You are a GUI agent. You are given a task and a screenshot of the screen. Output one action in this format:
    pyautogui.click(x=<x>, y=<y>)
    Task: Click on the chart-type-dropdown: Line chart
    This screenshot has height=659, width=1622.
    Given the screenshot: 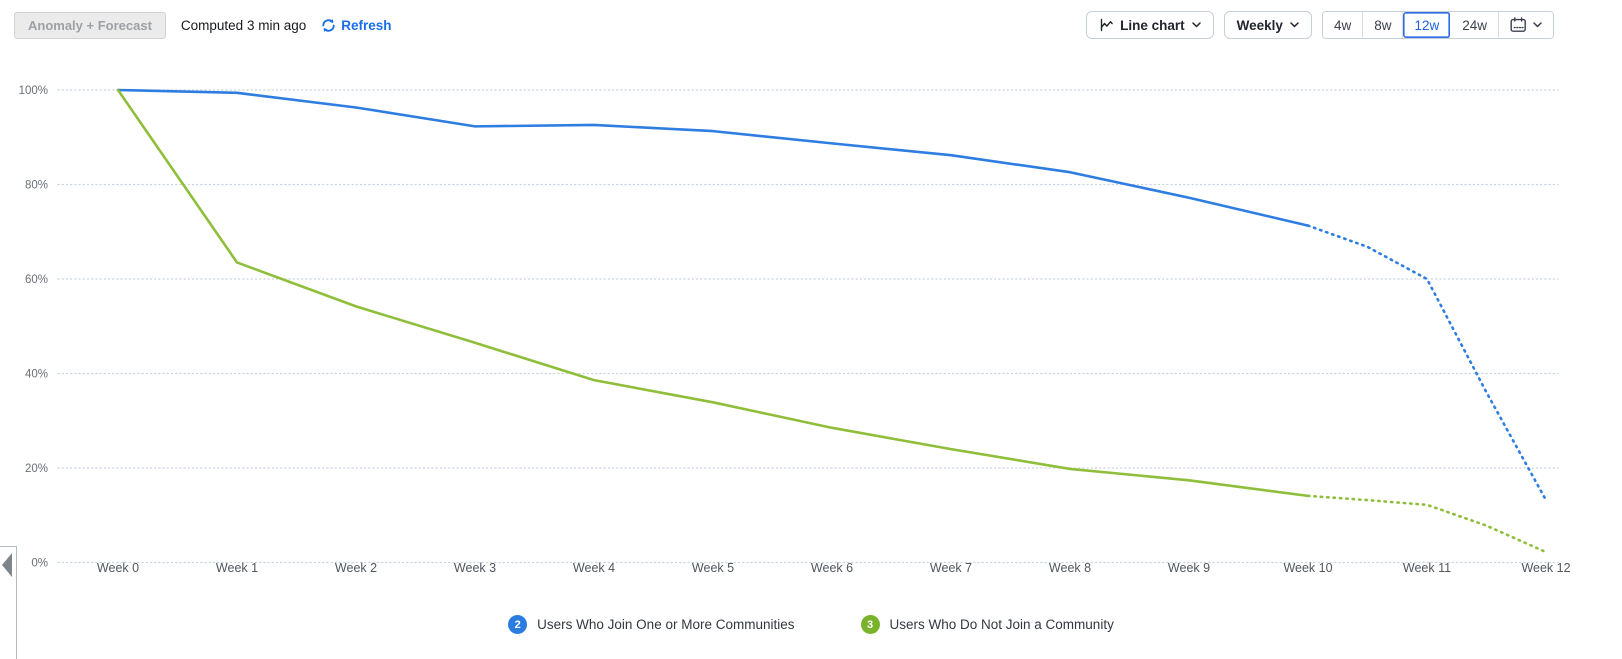 What is the action you would take?
    pyautogui.click(x=1150, y=25)
    